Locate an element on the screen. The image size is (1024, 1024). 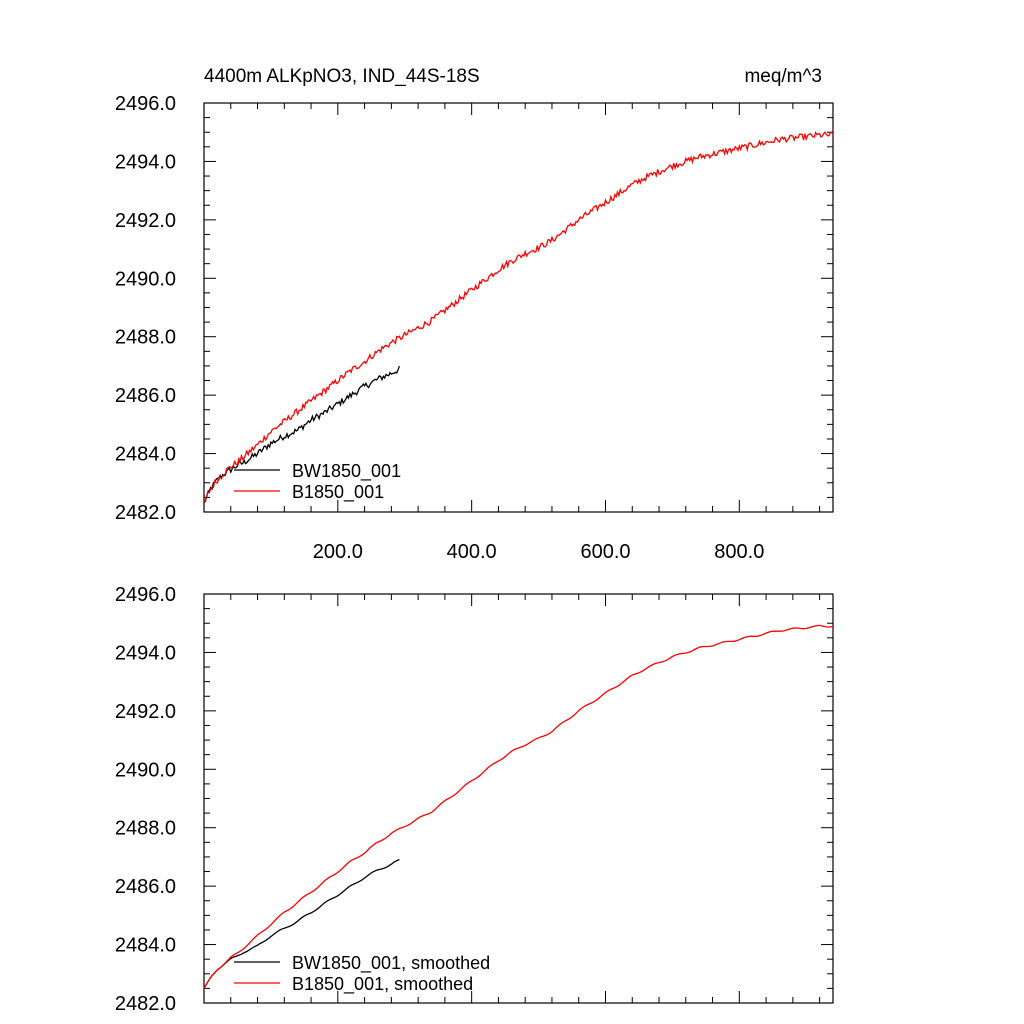
legend-label: BW1850_001 is located at coordinates (346, 471).